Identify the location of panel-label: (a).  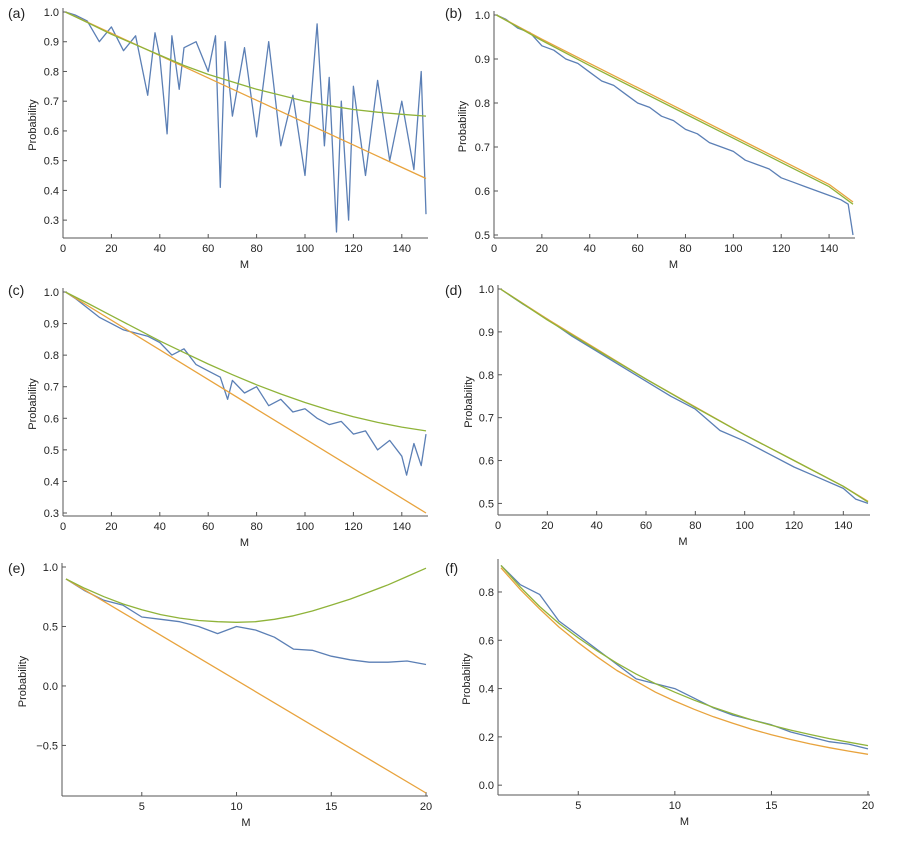
(16, 13).